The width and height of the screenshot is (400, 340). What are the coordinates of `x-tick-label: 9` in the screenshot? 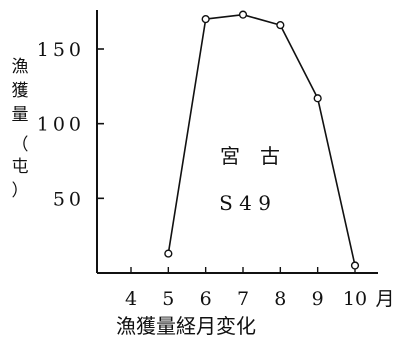 It's located at (318, 299).